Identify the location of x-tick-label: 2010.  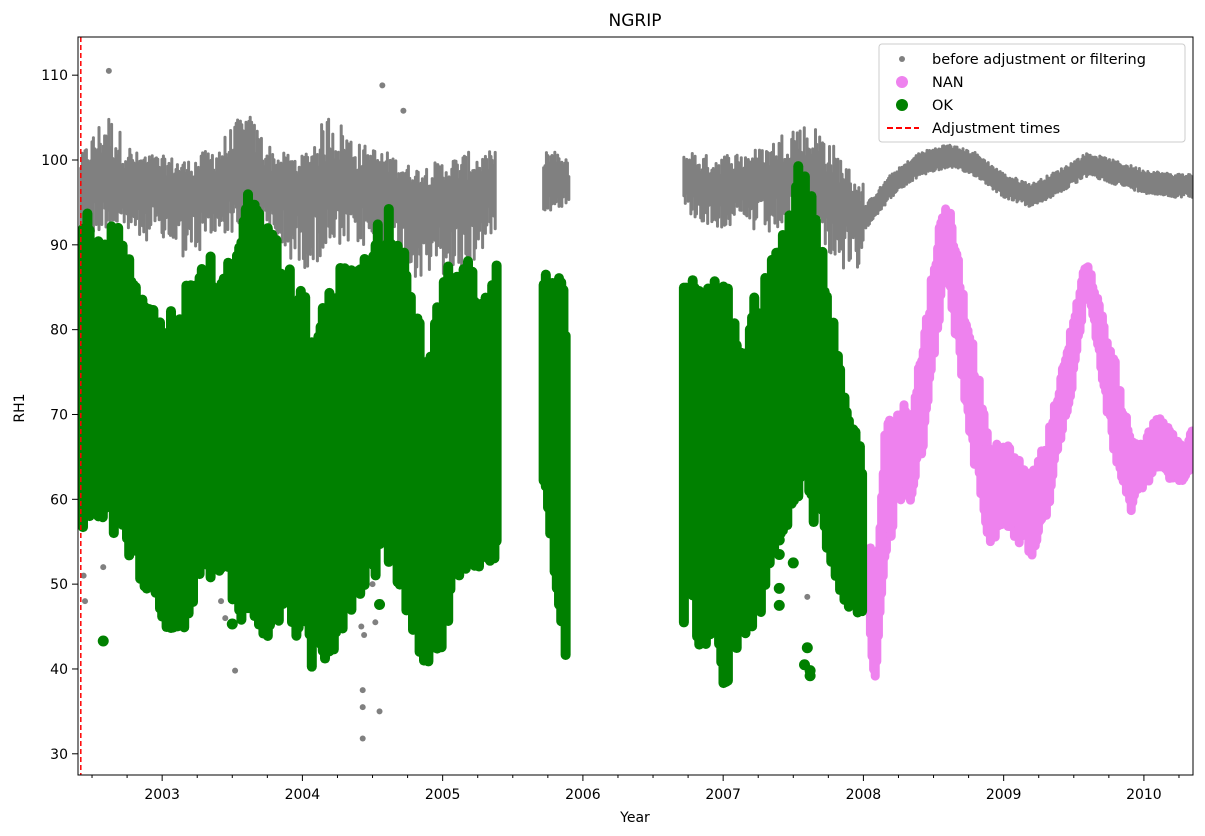
(1144, 795).